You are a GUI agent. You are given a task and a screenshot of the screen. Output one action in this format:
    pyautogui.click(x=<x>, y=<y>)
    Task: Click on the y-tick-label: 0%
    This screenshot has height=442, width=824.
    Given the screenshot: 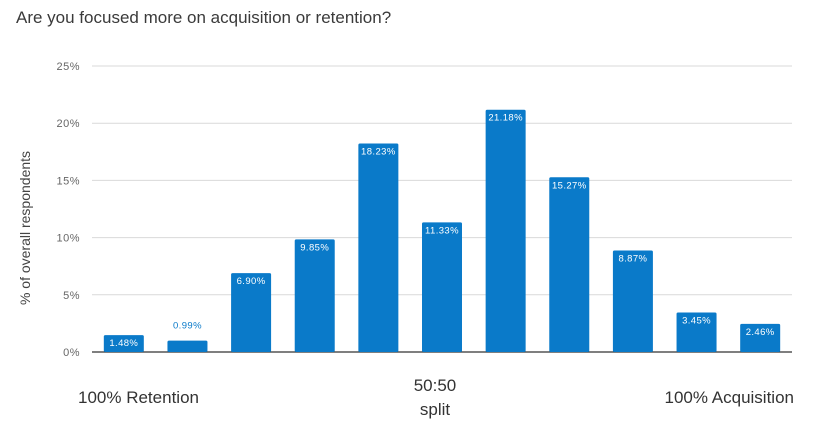 What is the action you would take?
    pyautogui.click(x=71, y=353)
    